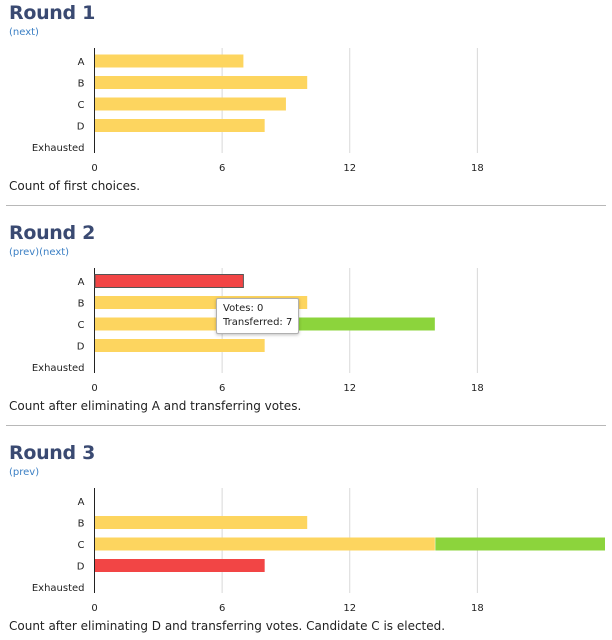 The image size is (612, 640). I want to click on round-nav: (next), so click(24, 32).